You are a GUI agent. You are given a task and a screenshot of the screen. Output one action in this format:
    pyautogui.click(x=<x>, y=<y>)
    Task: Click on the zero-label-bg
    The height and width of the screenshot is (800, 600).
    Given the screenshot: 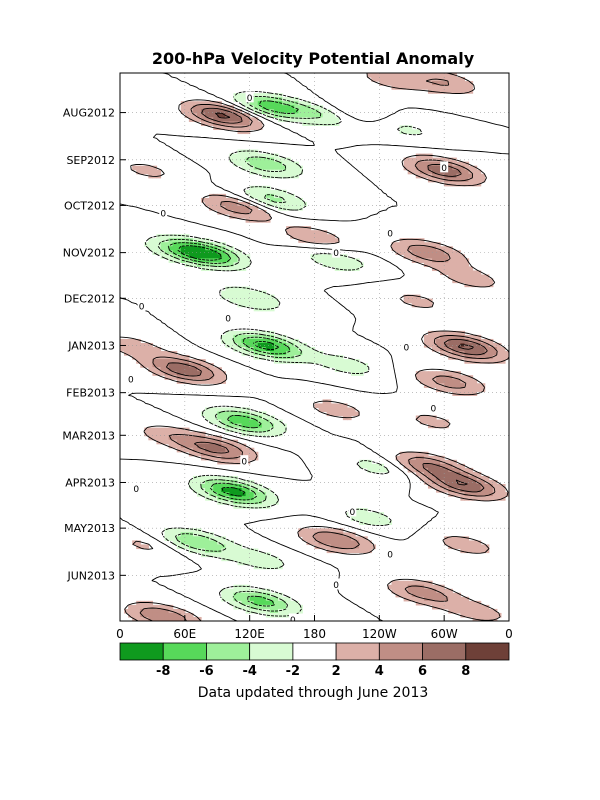 What is the action you would take?
    pyautogui.click(x=336, y=584)
    